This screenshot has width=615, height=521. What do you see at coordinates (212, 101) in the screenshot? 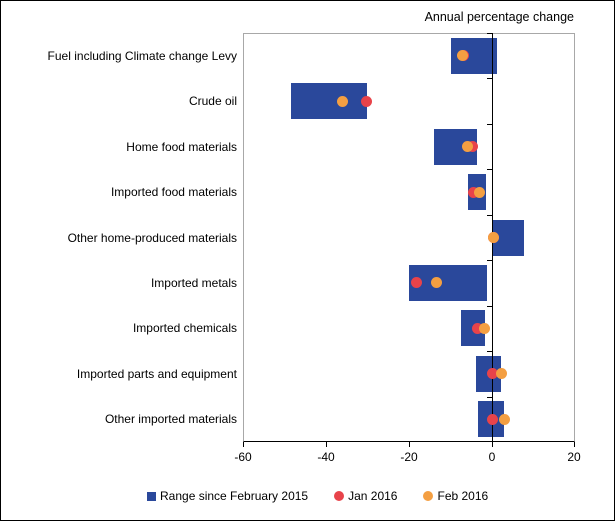
I see `category-label: Crude oil` at bounding box center [212, 101].